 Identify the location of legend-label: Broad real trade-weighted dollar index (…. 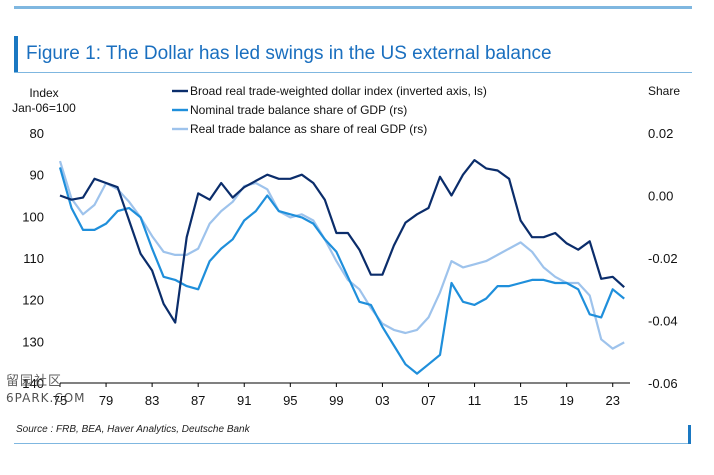
(338, 91).